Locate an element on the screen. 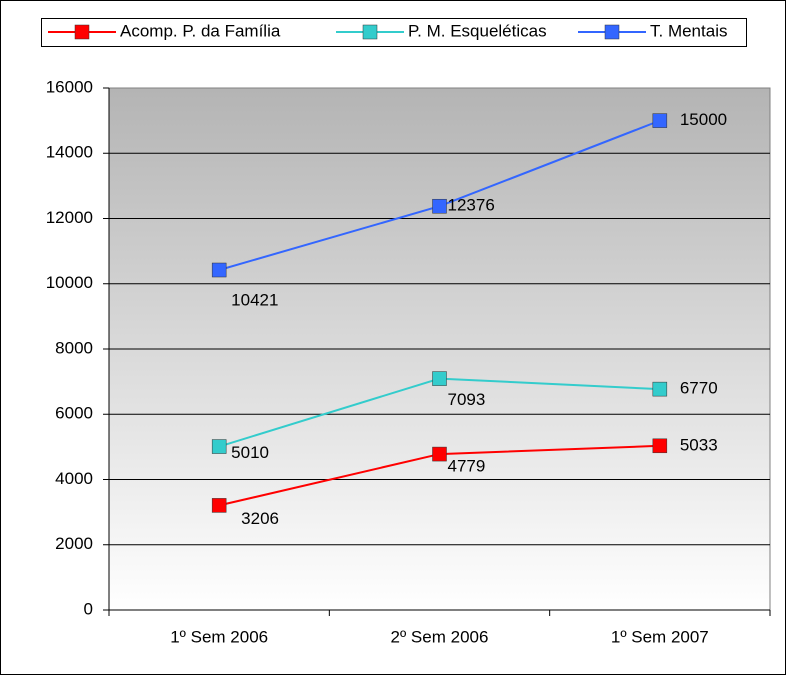  x-tick-label: 1º Sem 2006 is located at coordinates (219, 636).